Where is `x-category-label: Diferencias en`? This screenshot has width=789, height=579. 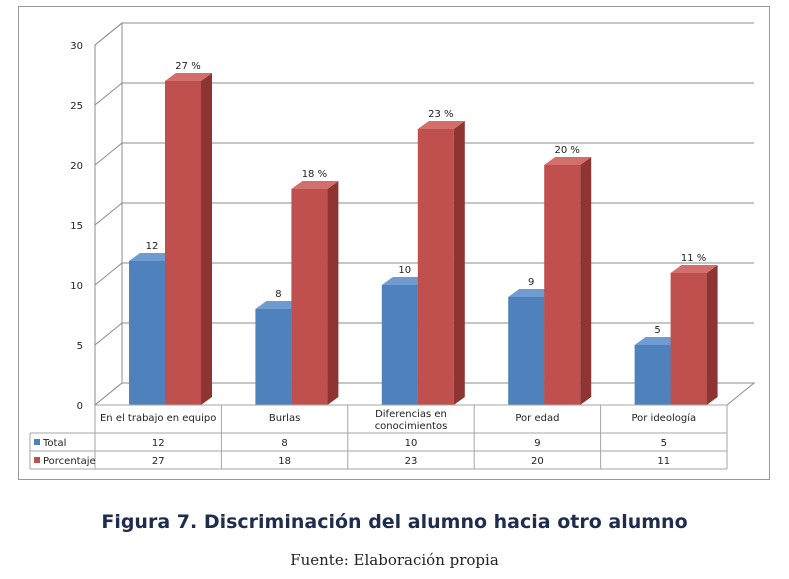
x-category-label: Diferencias en is located at coordinates (411, 414).